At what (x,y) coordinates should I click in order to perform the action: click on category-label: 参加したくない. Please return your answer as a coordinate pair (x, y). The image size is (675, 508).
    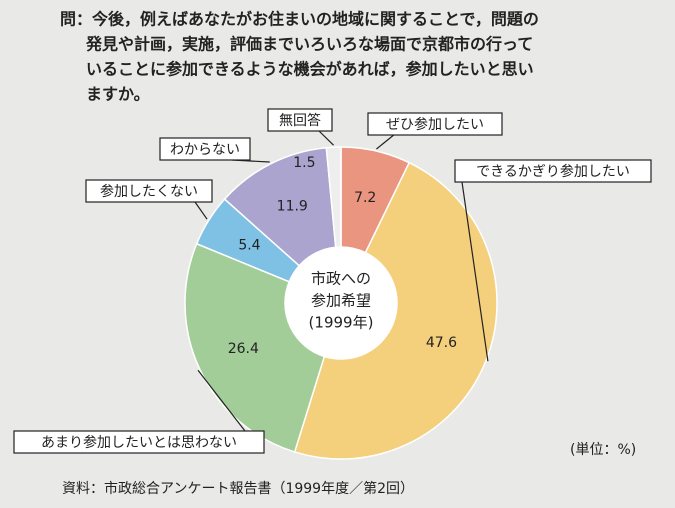
    Looking at the image, I should click on (149, 191).